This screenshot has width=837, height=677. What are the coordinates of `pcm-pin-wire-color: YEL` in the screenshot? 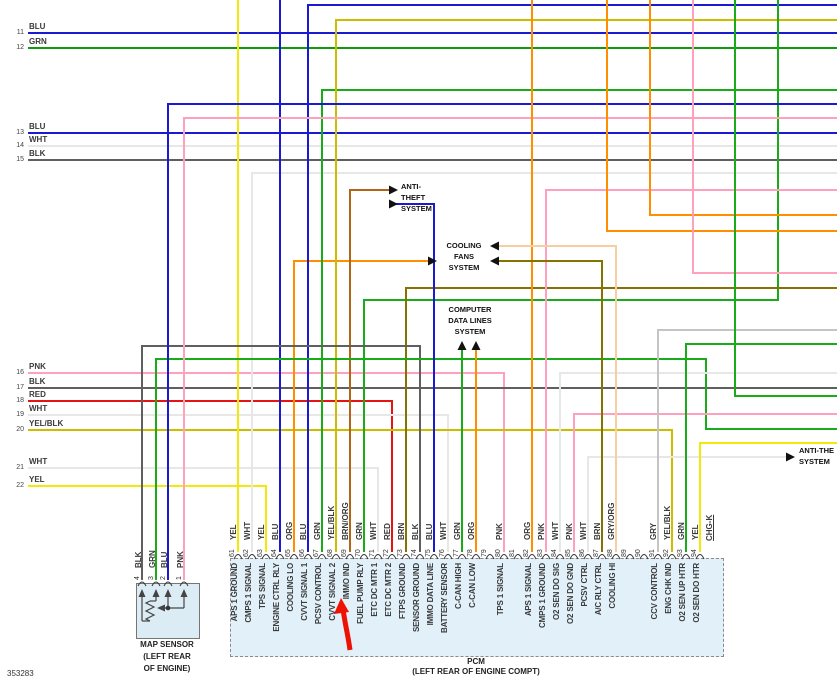 It's located at (233, 532).